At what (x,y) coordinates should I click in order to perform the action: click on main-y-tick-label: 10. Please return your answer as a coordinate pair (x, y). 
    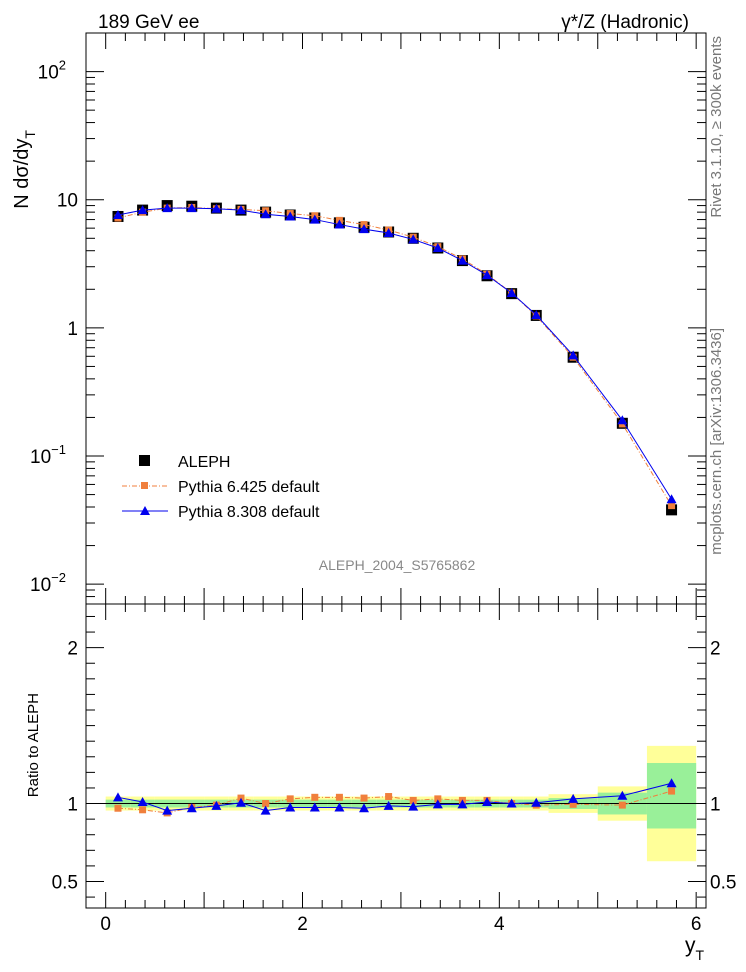
    Looking at the image, I should click on (67, 201).